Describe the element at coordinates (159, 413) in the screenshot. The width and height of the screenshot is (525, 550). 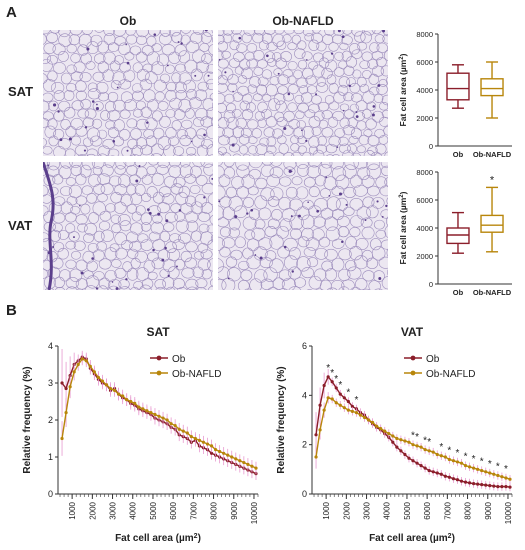
I see `series-points-ob-nafld` at that location.